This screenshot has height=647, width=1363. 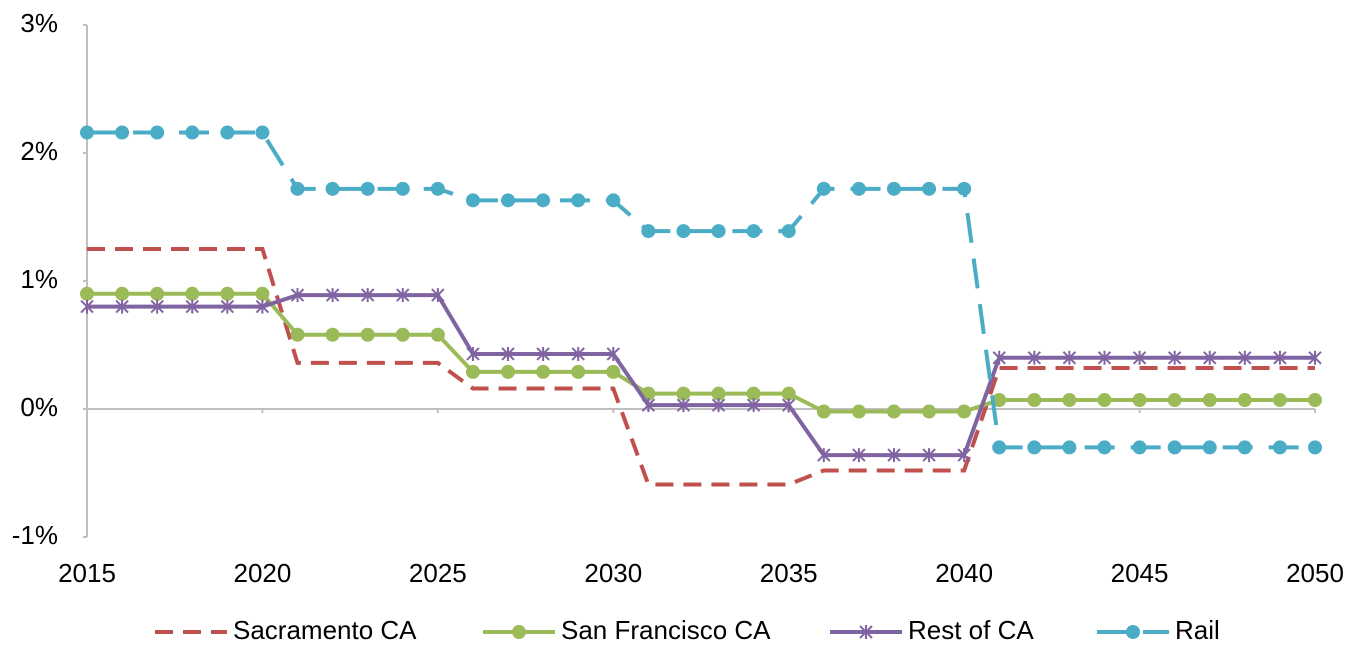 I want to click on legend-item: Sacramento CA, so click(x=286, y=630).